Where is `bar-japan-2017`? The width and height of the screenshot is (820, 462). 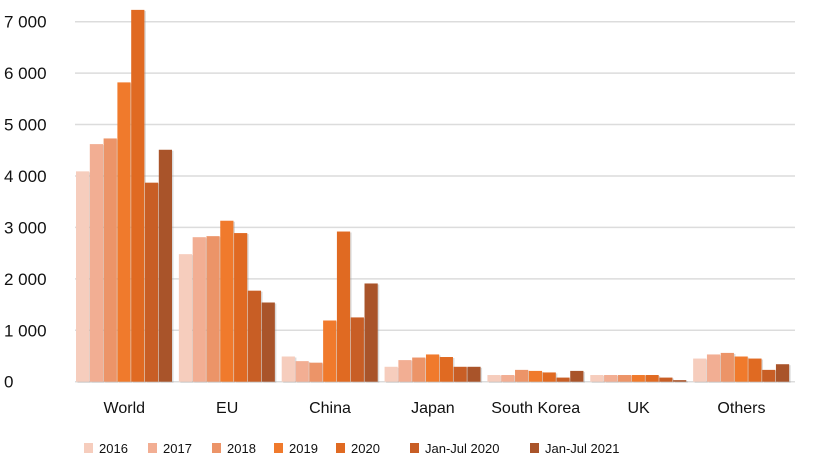 bar-japan-2017 is located at coordinates (405, 371).